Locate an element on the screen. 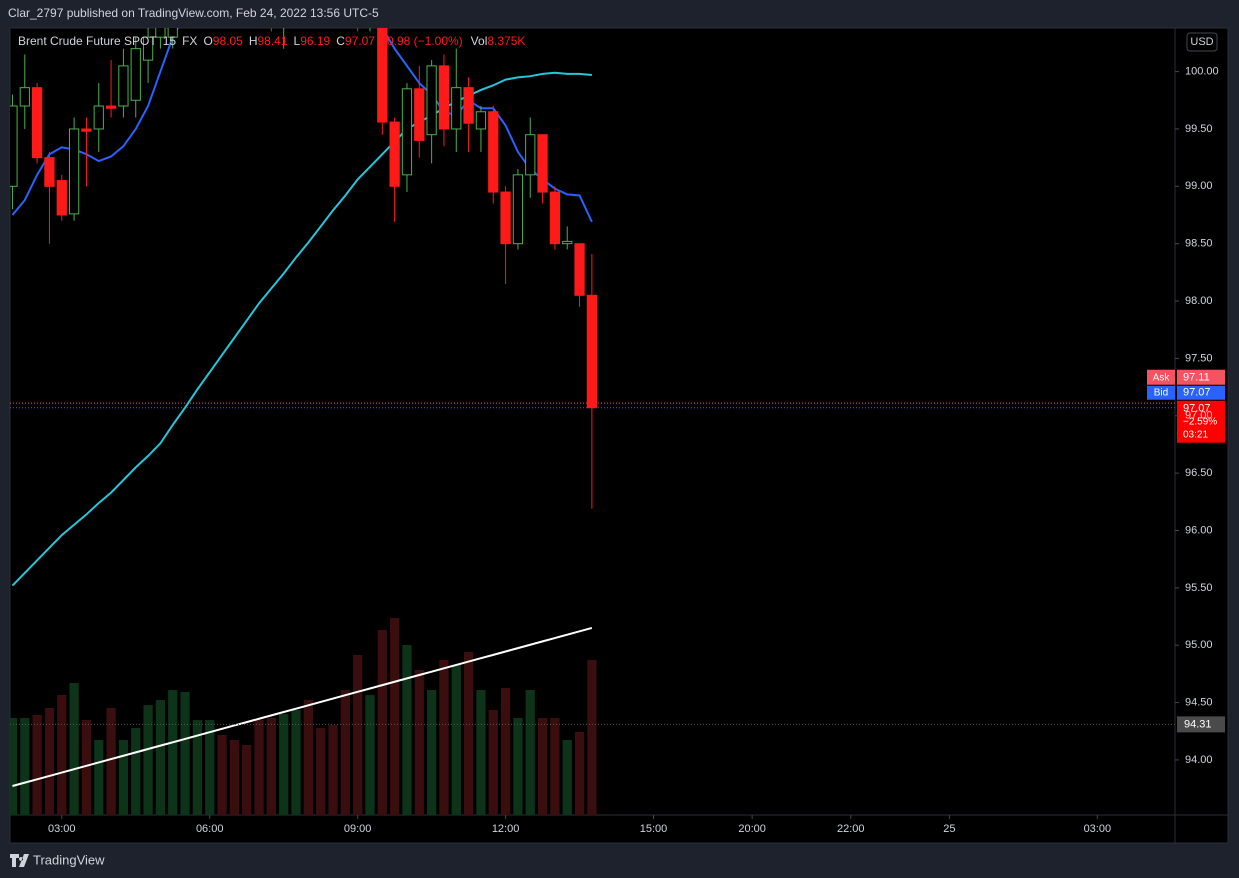 The height and width of the screenshot is (878, 1239). legend-vol: Vol is located at coordinates (479, 41).